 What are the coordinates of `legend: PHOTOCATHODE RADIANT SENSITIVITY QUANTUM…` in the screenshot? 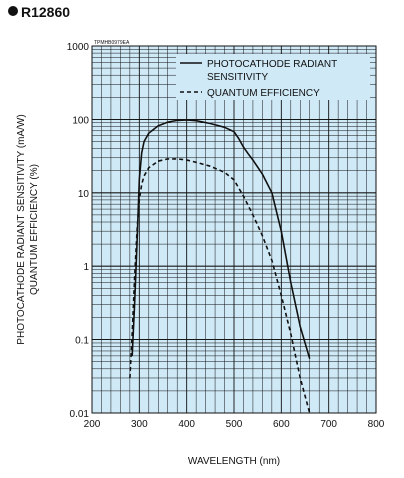 It's located at (273, 77).